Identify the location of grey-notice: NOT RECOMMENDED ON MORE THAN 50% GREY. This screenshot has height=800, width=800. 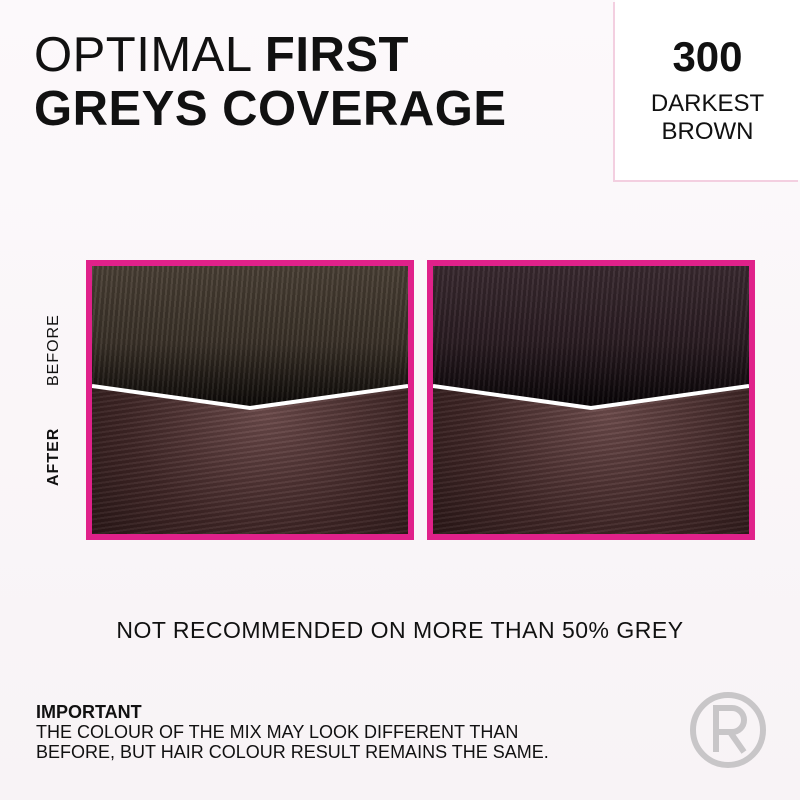
(400, 630).